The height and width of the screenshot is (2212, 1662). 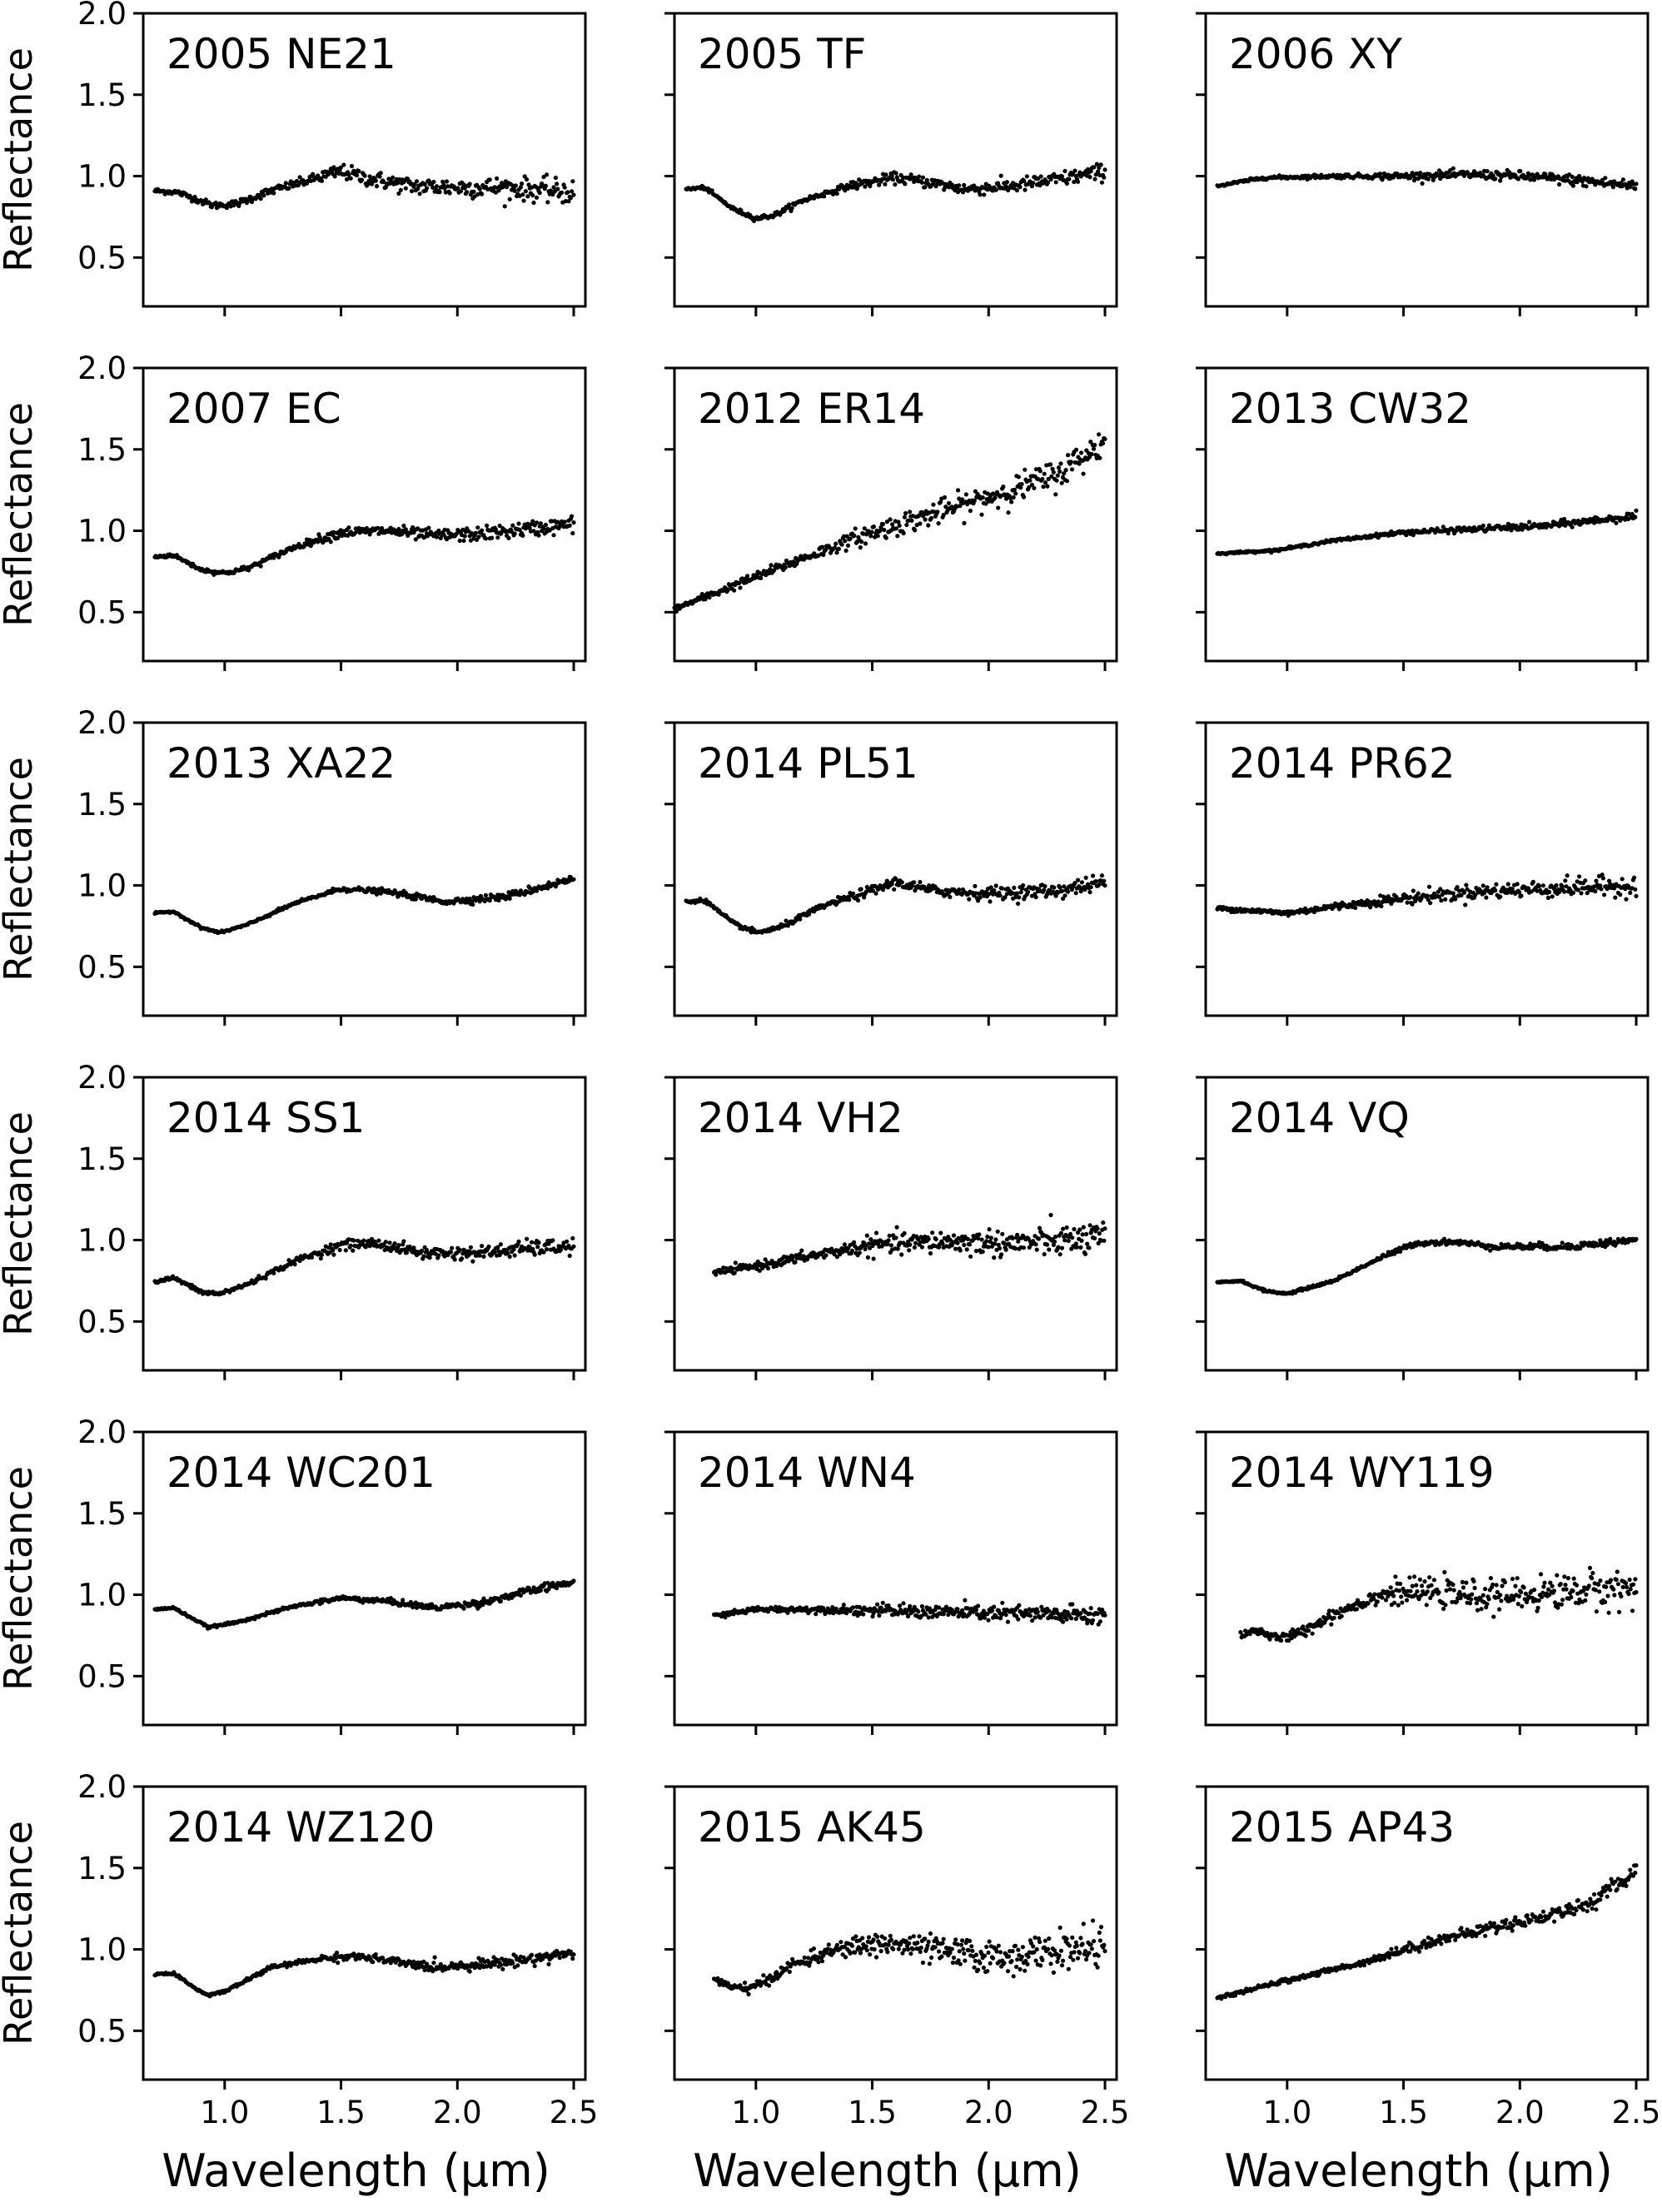 What do you see at coordinates (1423, 518) in the screenshot?
I see `spectrum-panel: 2013 CW32` at bounding box center [1423, 518].